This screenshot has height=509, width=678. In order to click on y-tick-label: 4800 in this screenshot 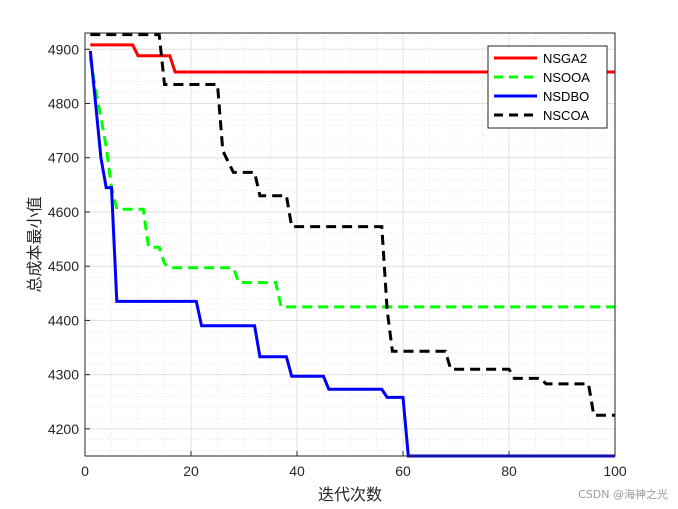, I will do `click(63, 104)`.